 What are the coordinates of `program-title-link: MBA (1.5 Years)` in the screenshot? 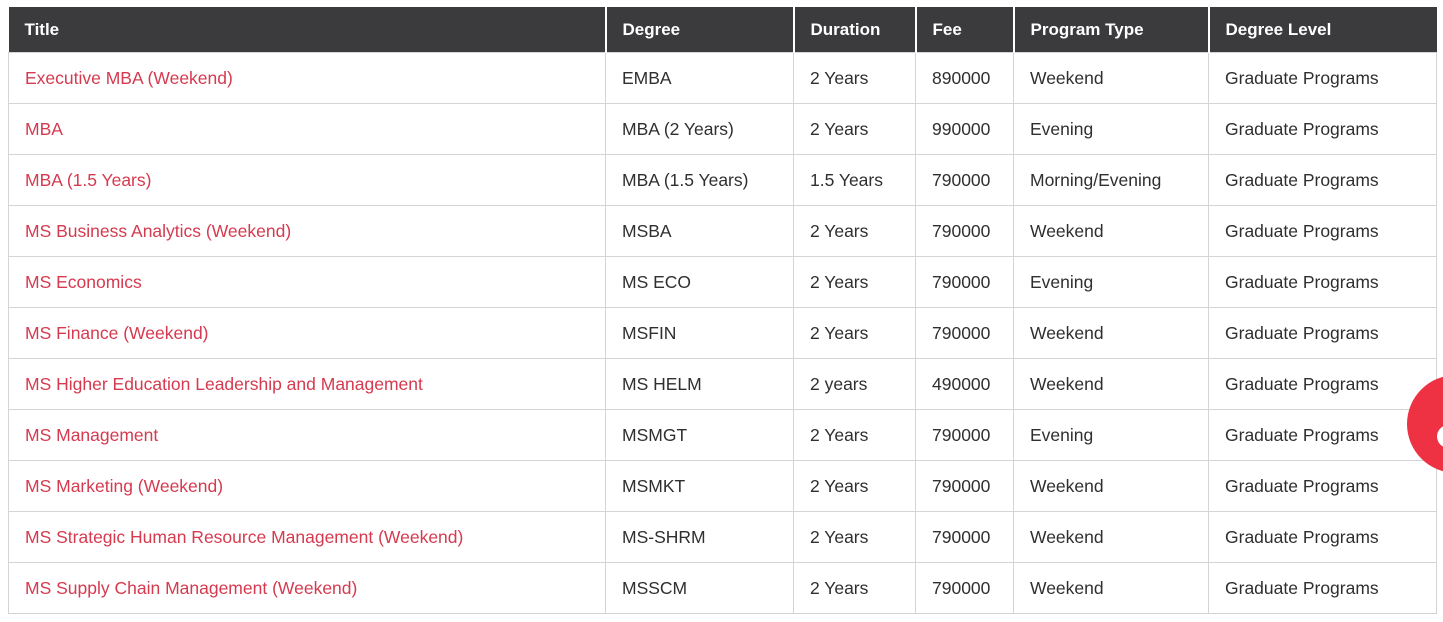 It's located at (88, 179).